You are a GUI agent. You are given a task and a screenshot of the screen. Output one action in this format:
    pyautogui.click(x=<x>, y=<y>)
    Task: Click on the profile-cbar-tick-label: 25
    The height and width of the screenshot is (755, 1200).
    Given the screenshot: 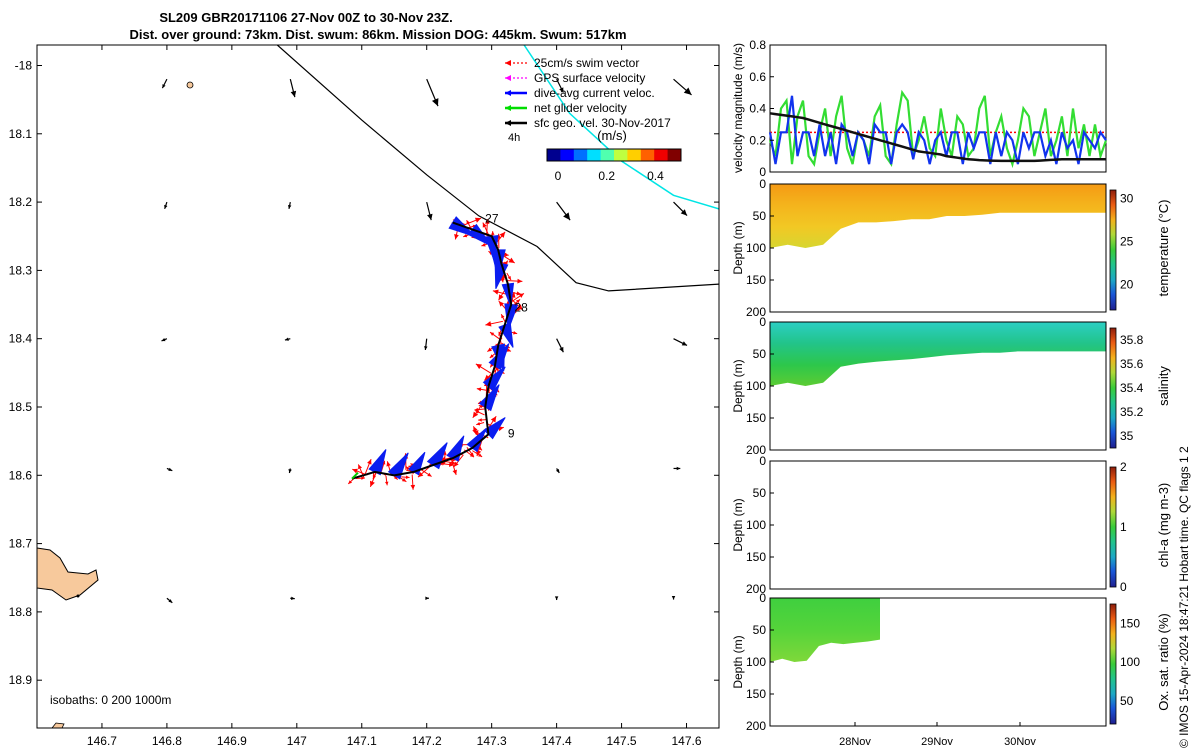 What is the action you would take?
    pyautogui.click(x=1127, y=241)
    